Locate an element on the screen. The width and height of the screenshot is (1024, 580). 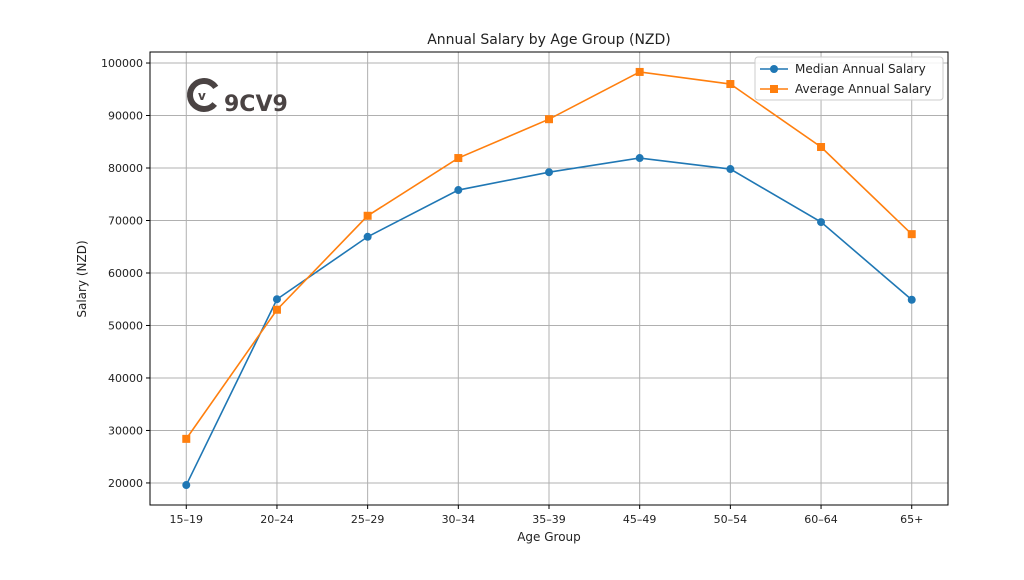
x-tick-label: 45–49 is located at coordinates (640, 519).